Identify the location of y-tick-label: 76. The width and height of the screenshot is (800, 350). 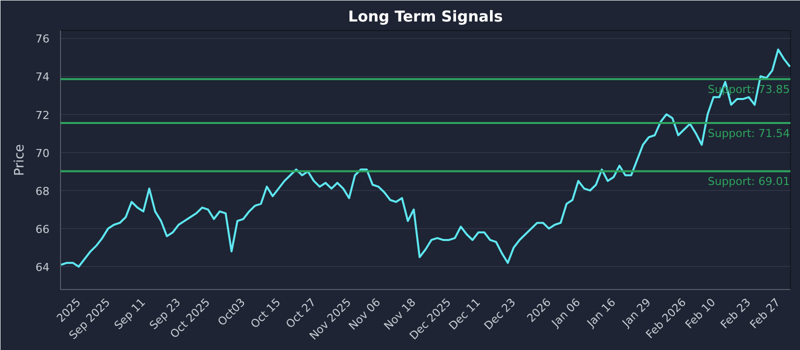
(43, 39).